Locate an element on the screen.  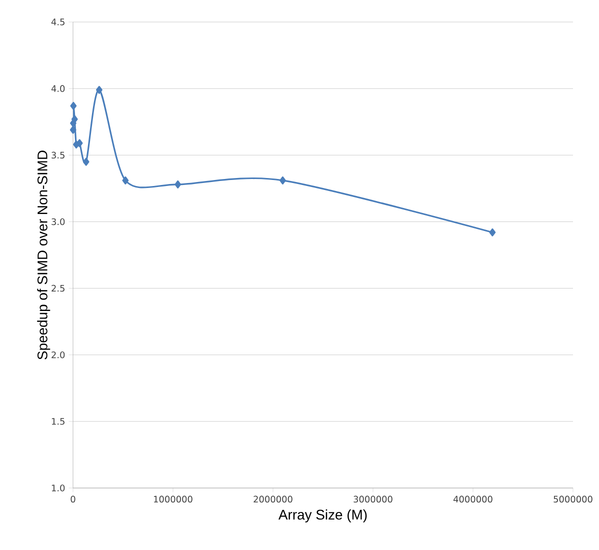
x-axis-title: Array Size (M) is located at coordinates (322, 515).